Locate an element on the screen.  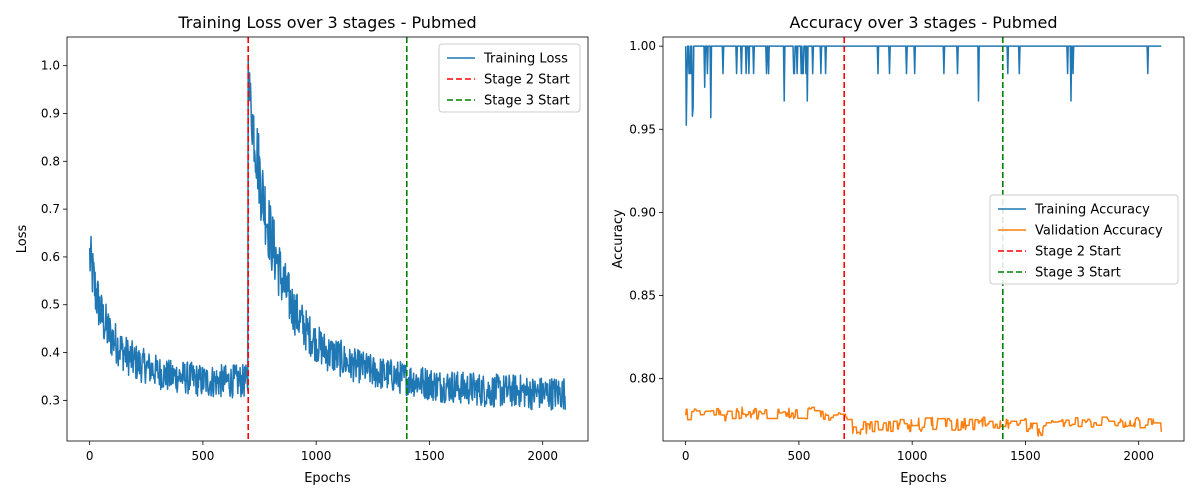
legend-label: Training Loss is located at coordinates (525, 59).